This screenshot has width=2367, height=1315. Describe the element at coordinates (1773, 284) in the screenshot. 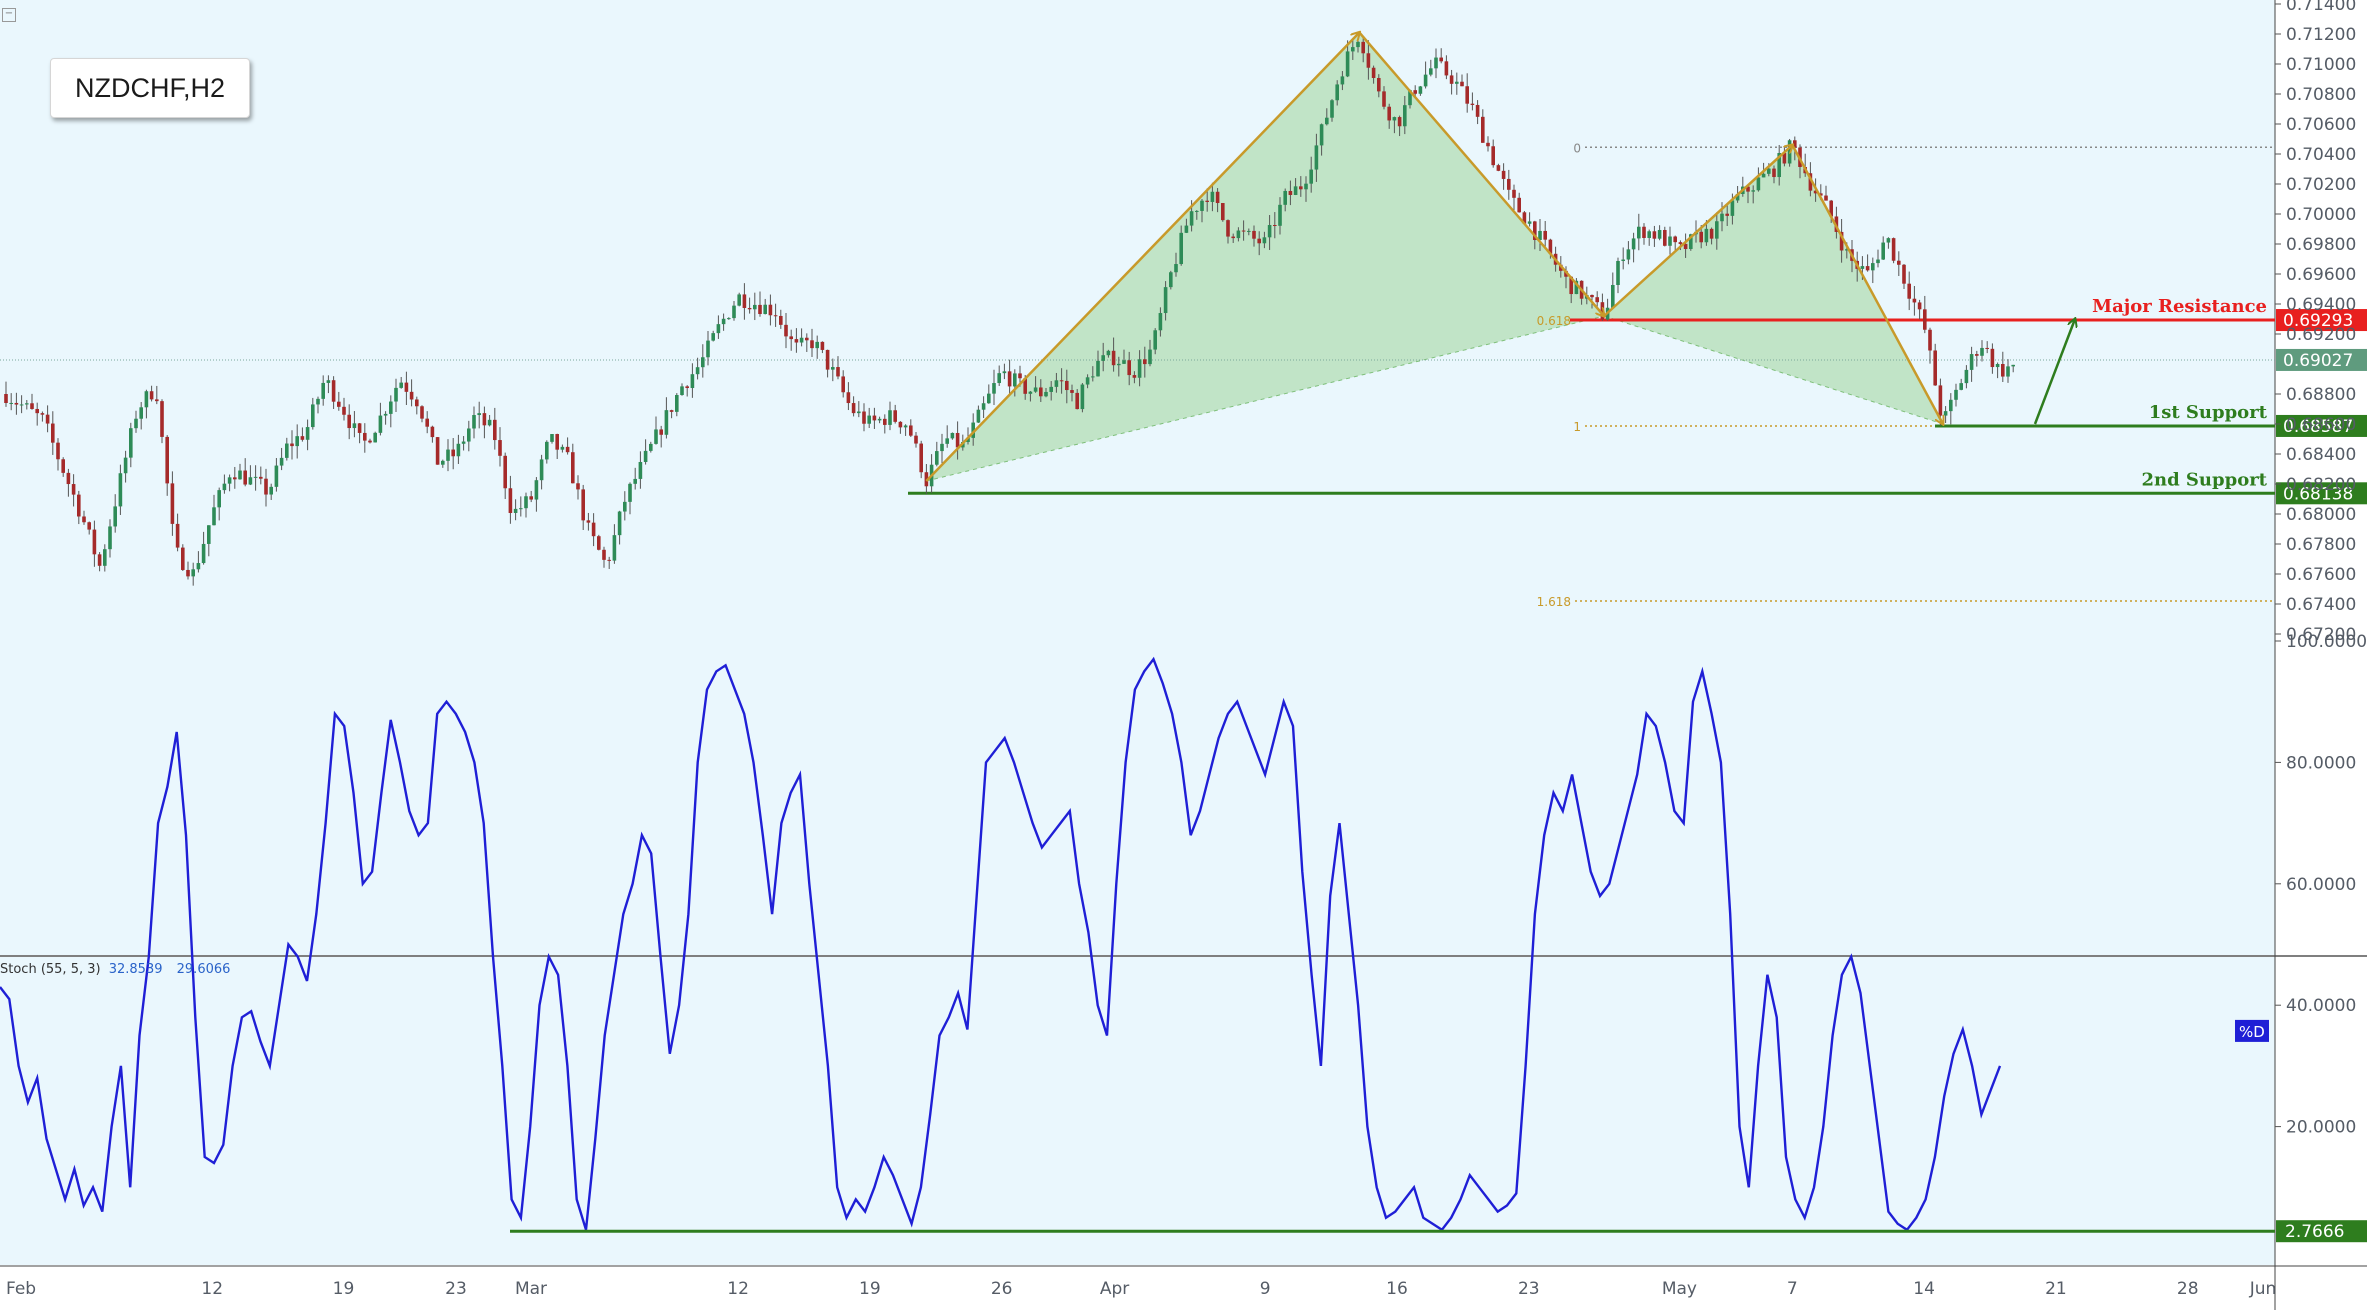

I see `pattern-triangle-bcd` at that location.